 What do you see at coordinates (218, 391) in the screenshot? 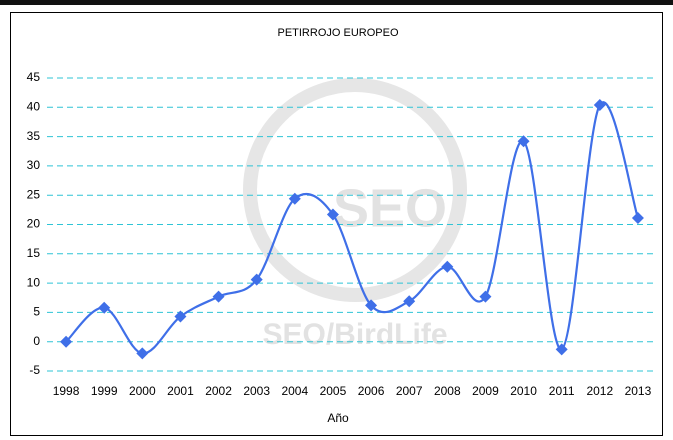
I see `x-tick-label: 2002` at bounding box center [218, 391].